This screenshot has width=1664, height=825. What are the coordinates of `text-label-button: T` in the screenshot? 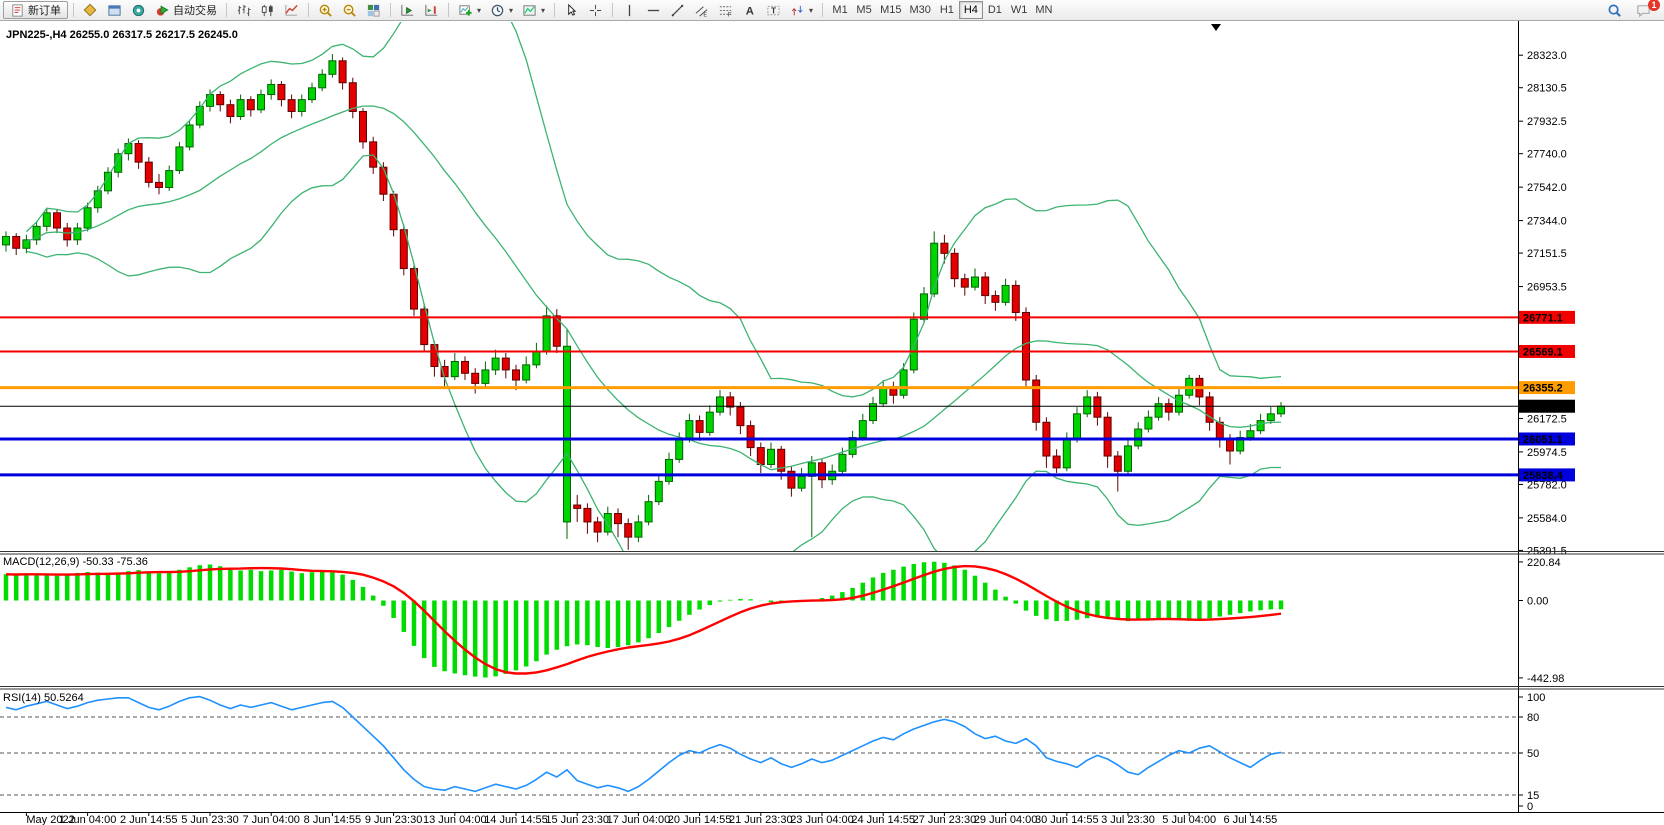 It's located at (773, 10).